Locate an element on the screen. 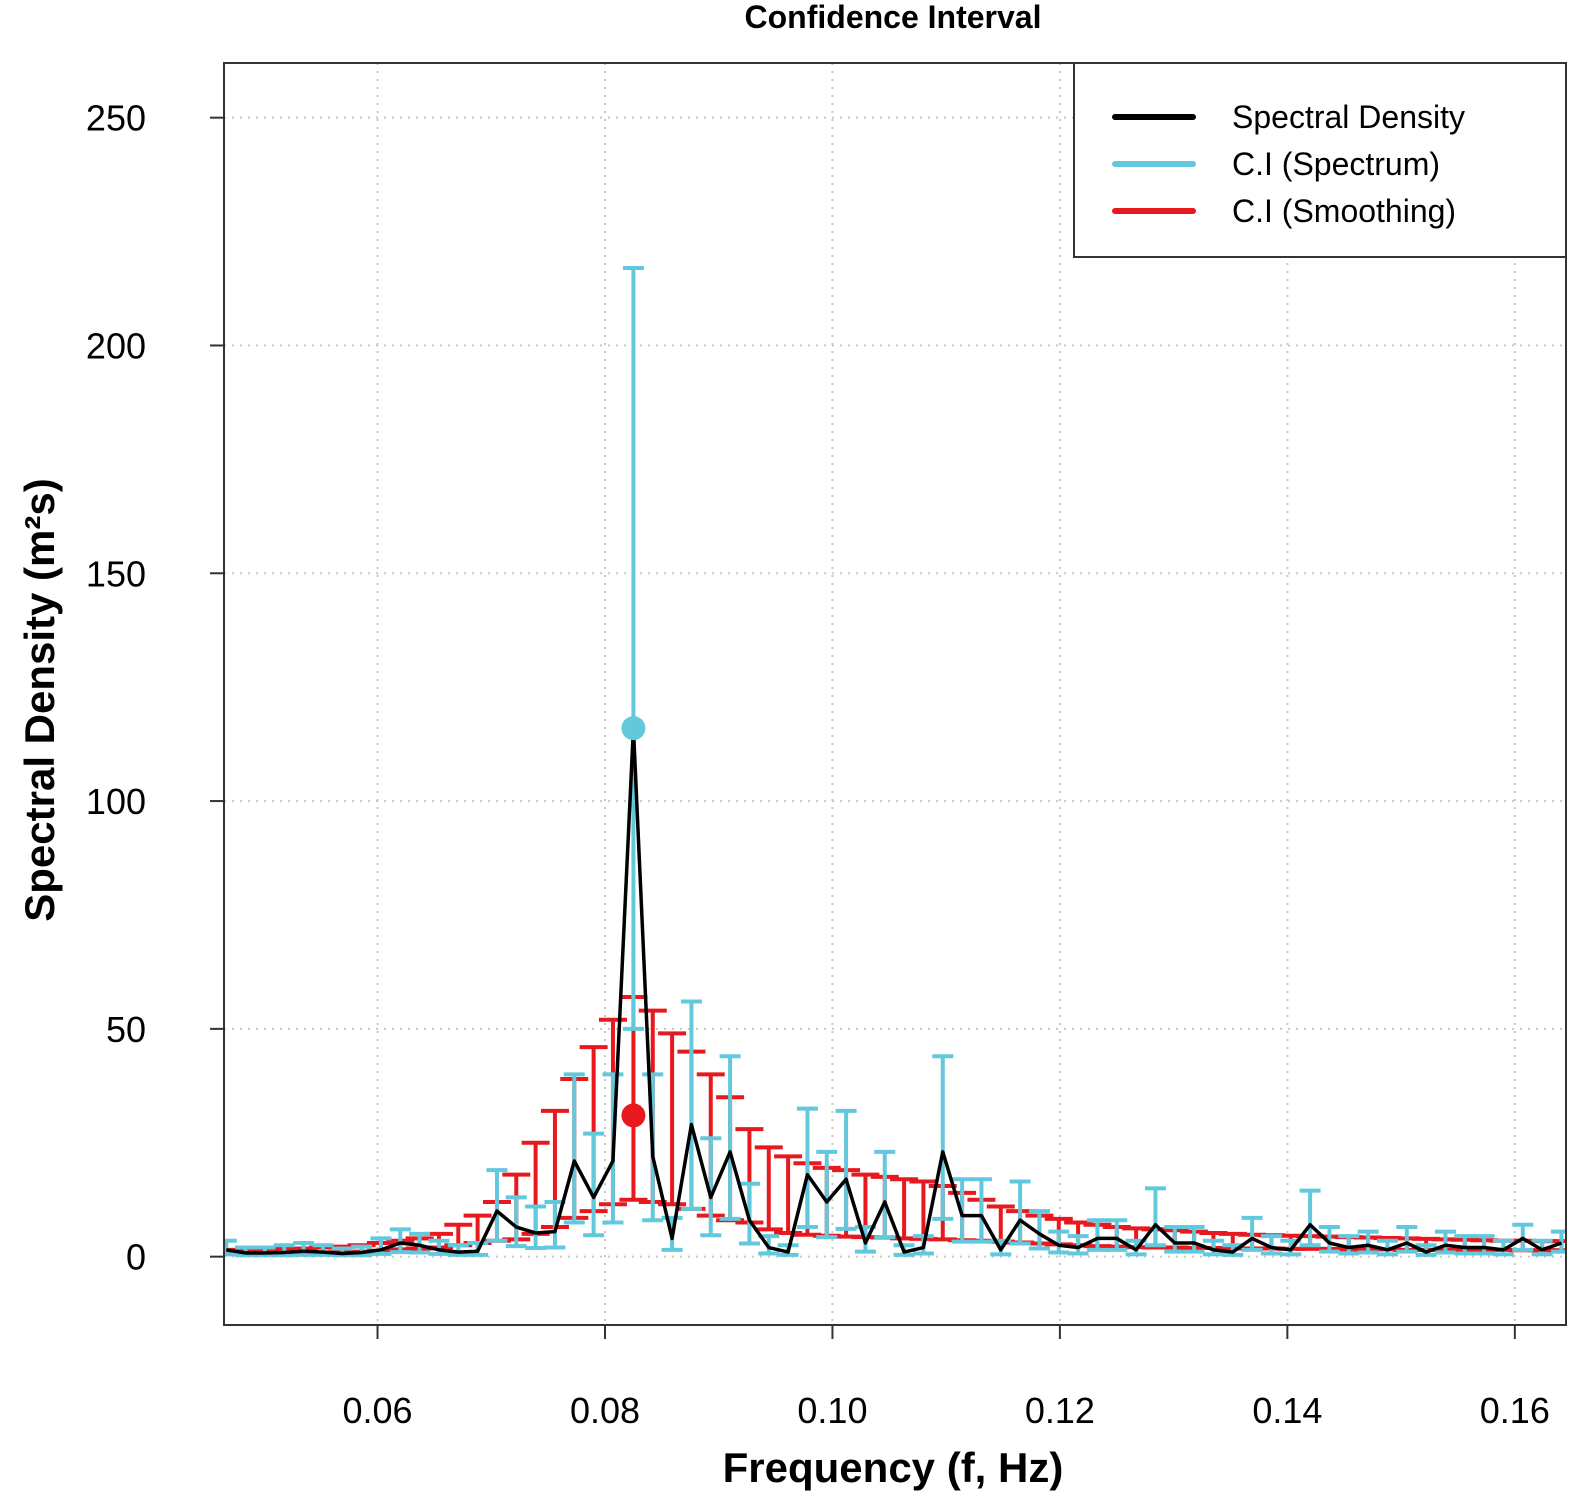  legend-box is located at coordinates (1320, 160).